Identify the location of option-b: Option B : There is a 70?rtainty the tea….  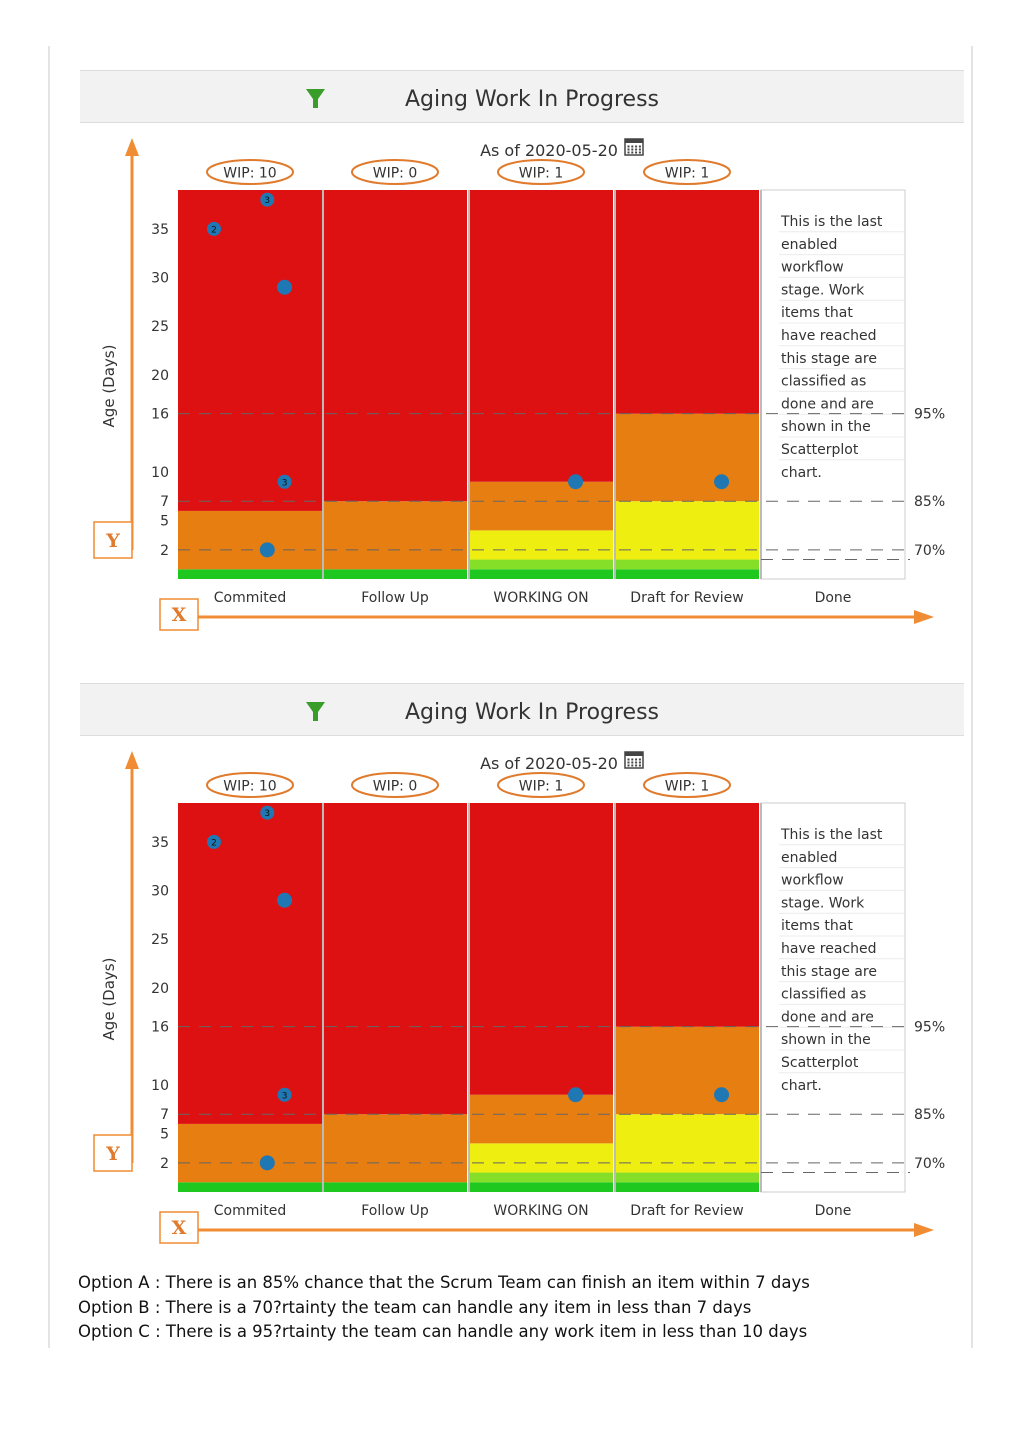
(415, 1307).